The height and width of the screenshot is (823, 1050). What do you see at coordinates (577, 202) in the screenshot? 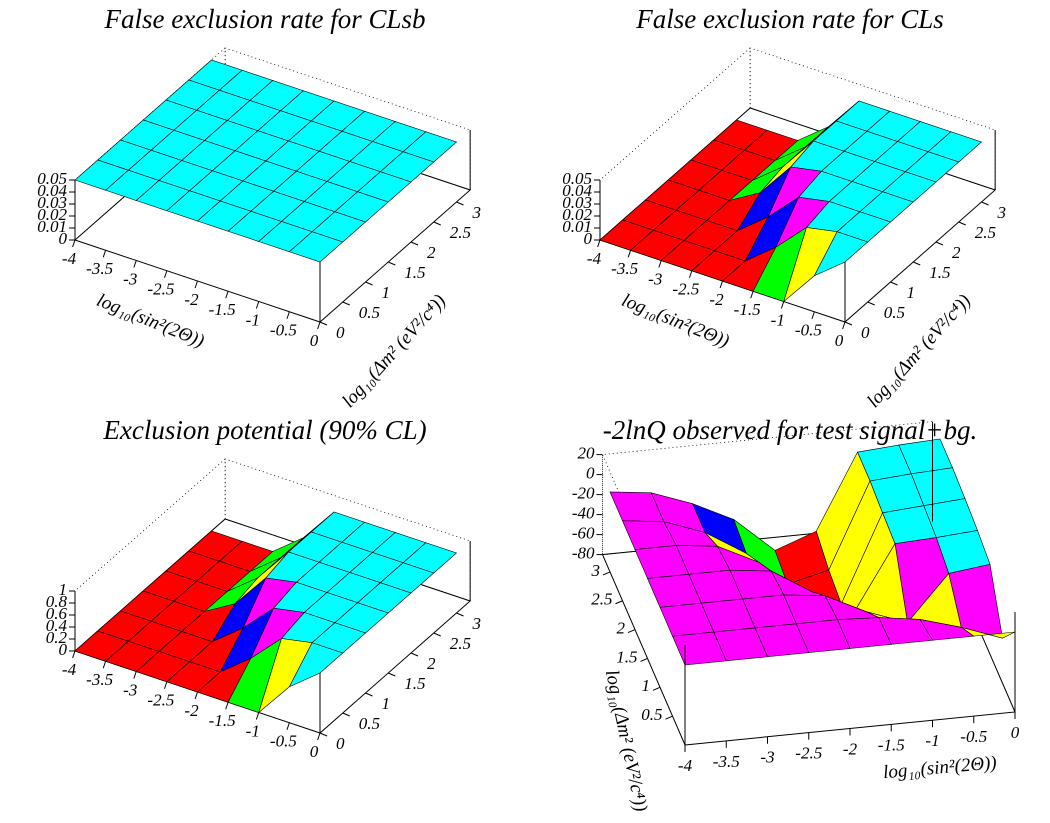
I see `z-tick-label: 0.03` at bounding box center [577, 202].